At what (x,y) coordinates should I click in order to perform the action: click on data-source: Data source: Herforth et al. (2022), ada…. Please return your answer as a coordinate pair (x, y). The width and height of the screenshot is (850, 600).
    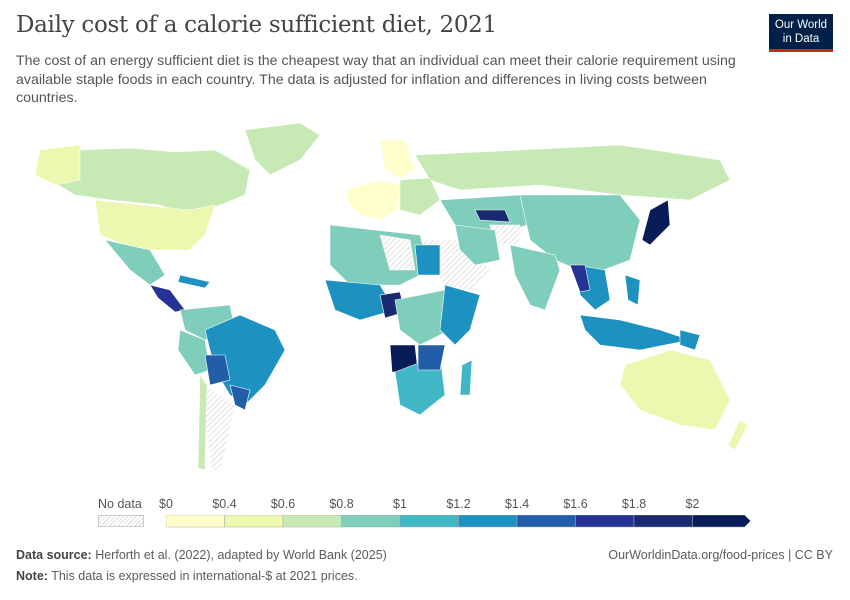
    Looking at the image, I should click on (201, 555).